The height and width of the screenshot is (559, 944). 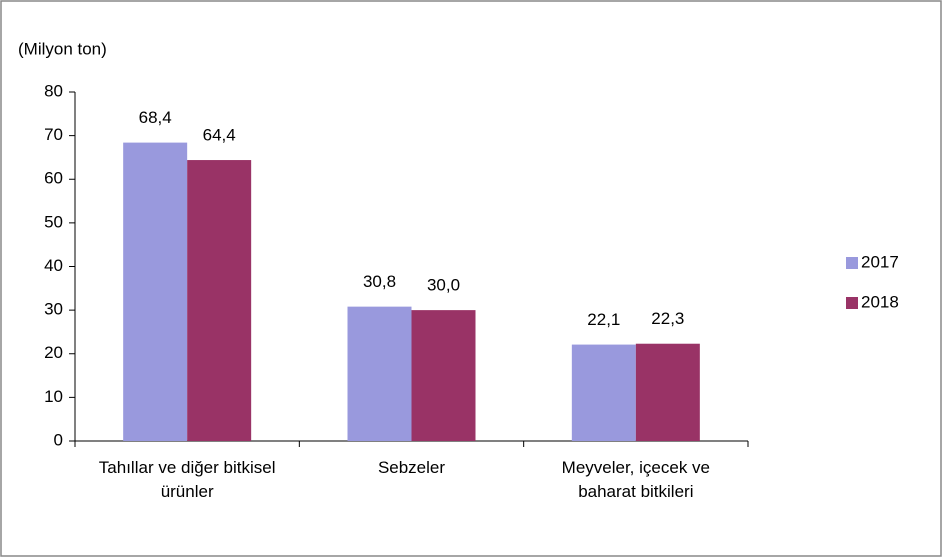 What do you see at coordinates (379, 281) in the screenshot?
I see `value-label: 30,8` at bounding box center [379, 281].